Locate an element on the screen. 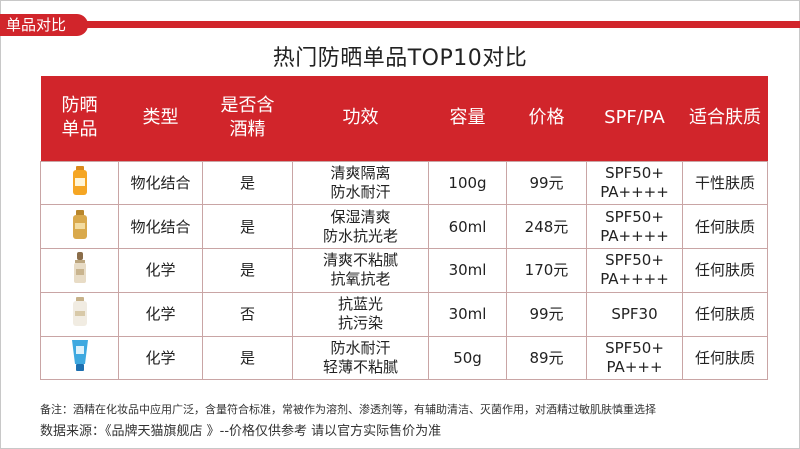 This screenshot has width=800, height=449. header-volume: 容量 is located at coordinates (467, 118).